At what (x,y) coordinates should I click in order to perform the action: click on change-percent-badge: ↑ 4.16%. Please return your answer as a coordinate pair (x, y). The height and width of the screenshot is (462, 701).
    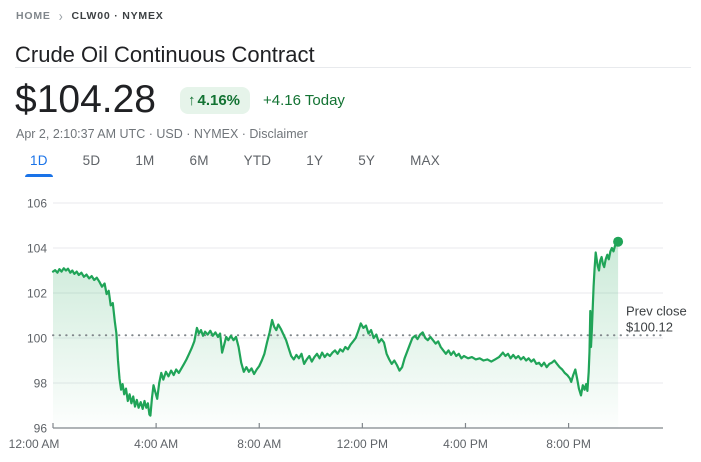
    Looking at the image, I should click on (215, 100).